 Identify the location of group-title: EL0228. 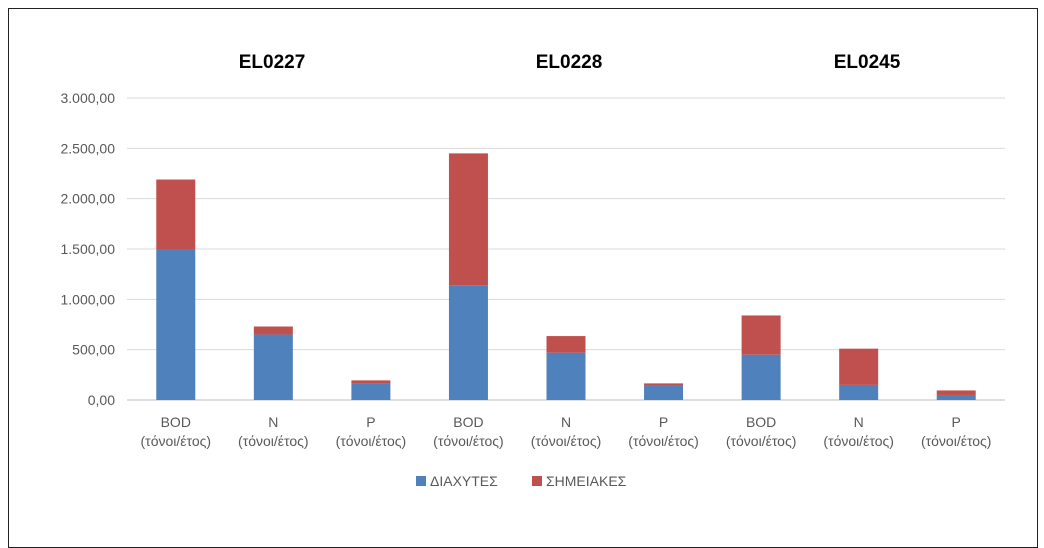
(569, 62).